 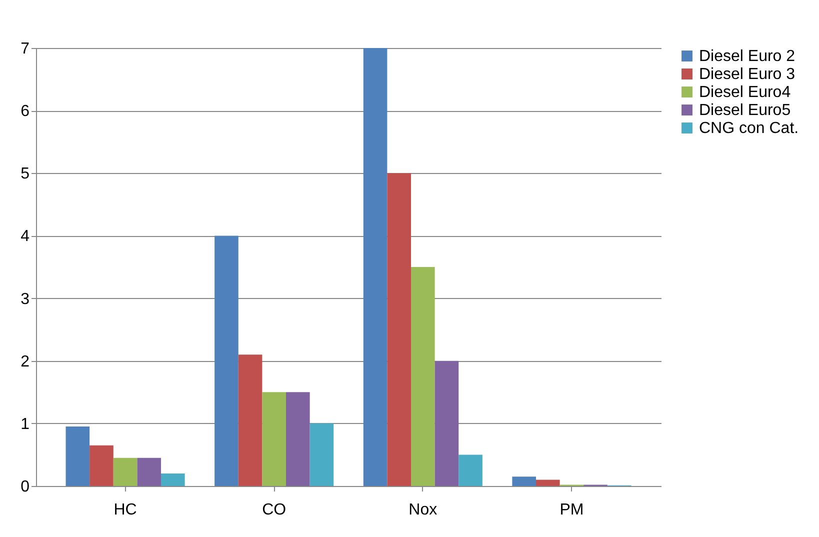 I want to click on y-tick-label: 0, so click(x=25, y=487).